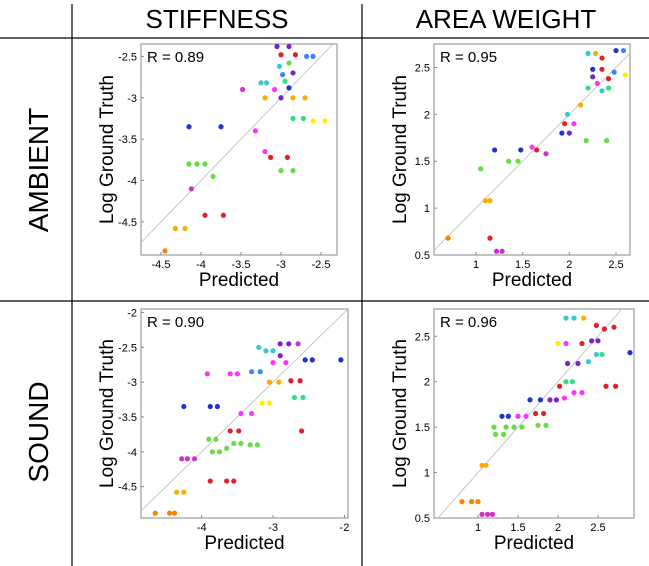 This screenshot has height=566, width=649. What do you see at coordinates (175, 322) in the screenshot?
I see `correlation-label: R = 0.90` at bounding box center [175, 322].